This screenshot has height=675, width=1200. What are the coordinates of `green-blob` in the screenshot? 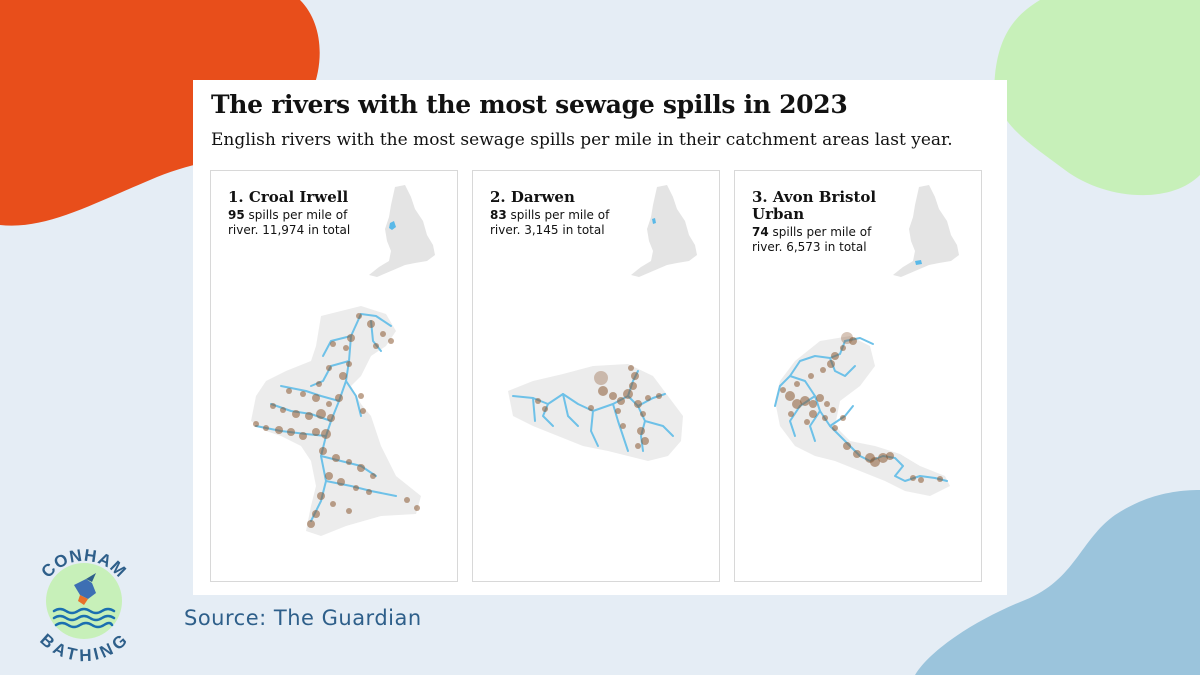 It's located at (1097, 98).